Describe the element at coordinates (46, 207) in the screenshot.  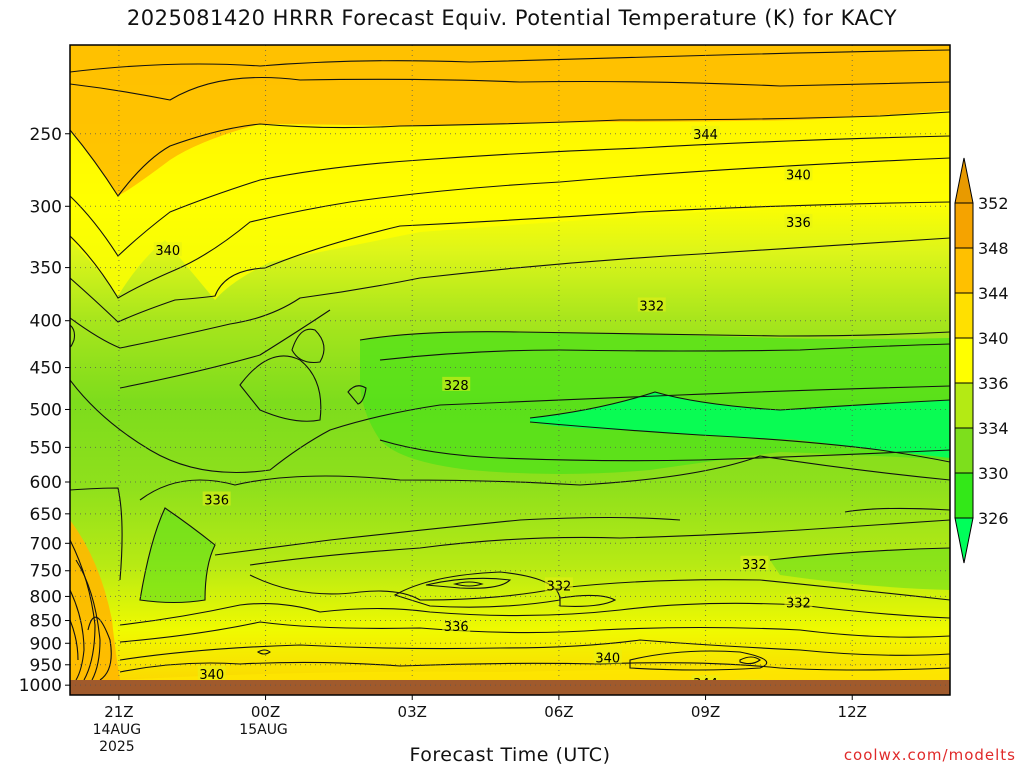
I see `y-tick-label: 300` at that location.